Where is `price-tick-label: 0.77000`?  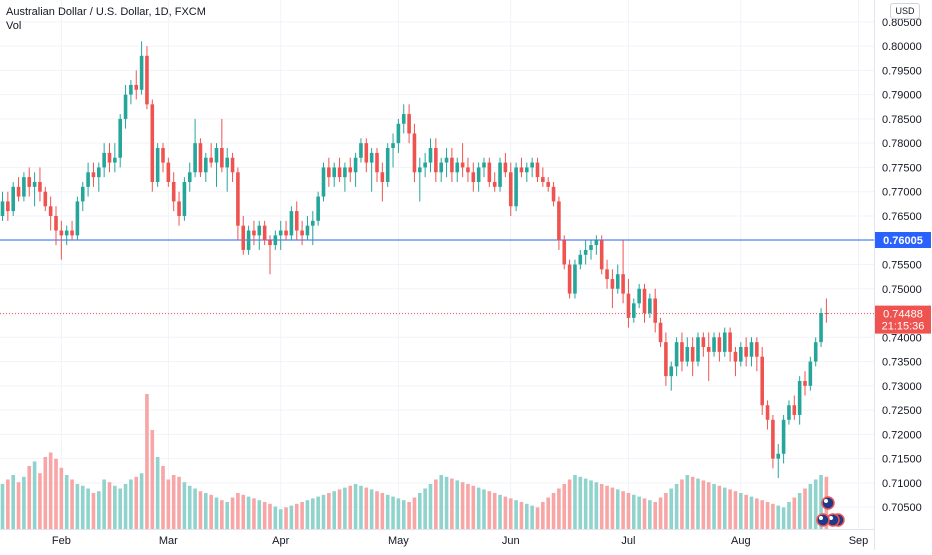
price-tick-label: 0.77000 is located at coordinates (902, 193).